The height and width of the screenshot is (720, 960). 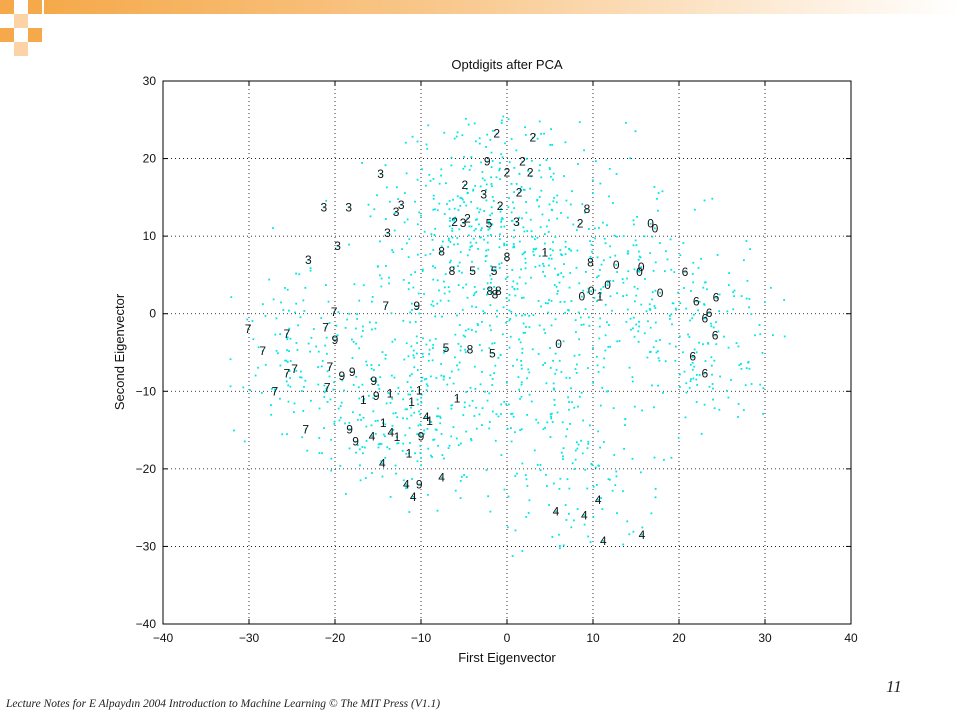 I want to click on digit-label: 8, so click(x=507, y=257).